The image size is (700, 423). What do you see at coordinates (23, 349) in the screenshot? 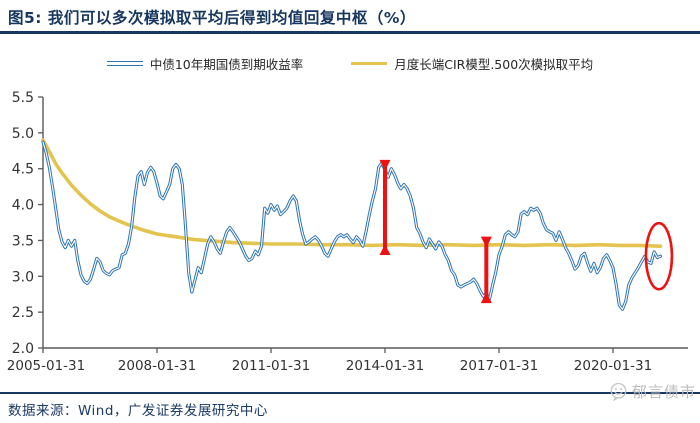
I see `y-tick-label: 2.0` at bounding box center [23, 349].